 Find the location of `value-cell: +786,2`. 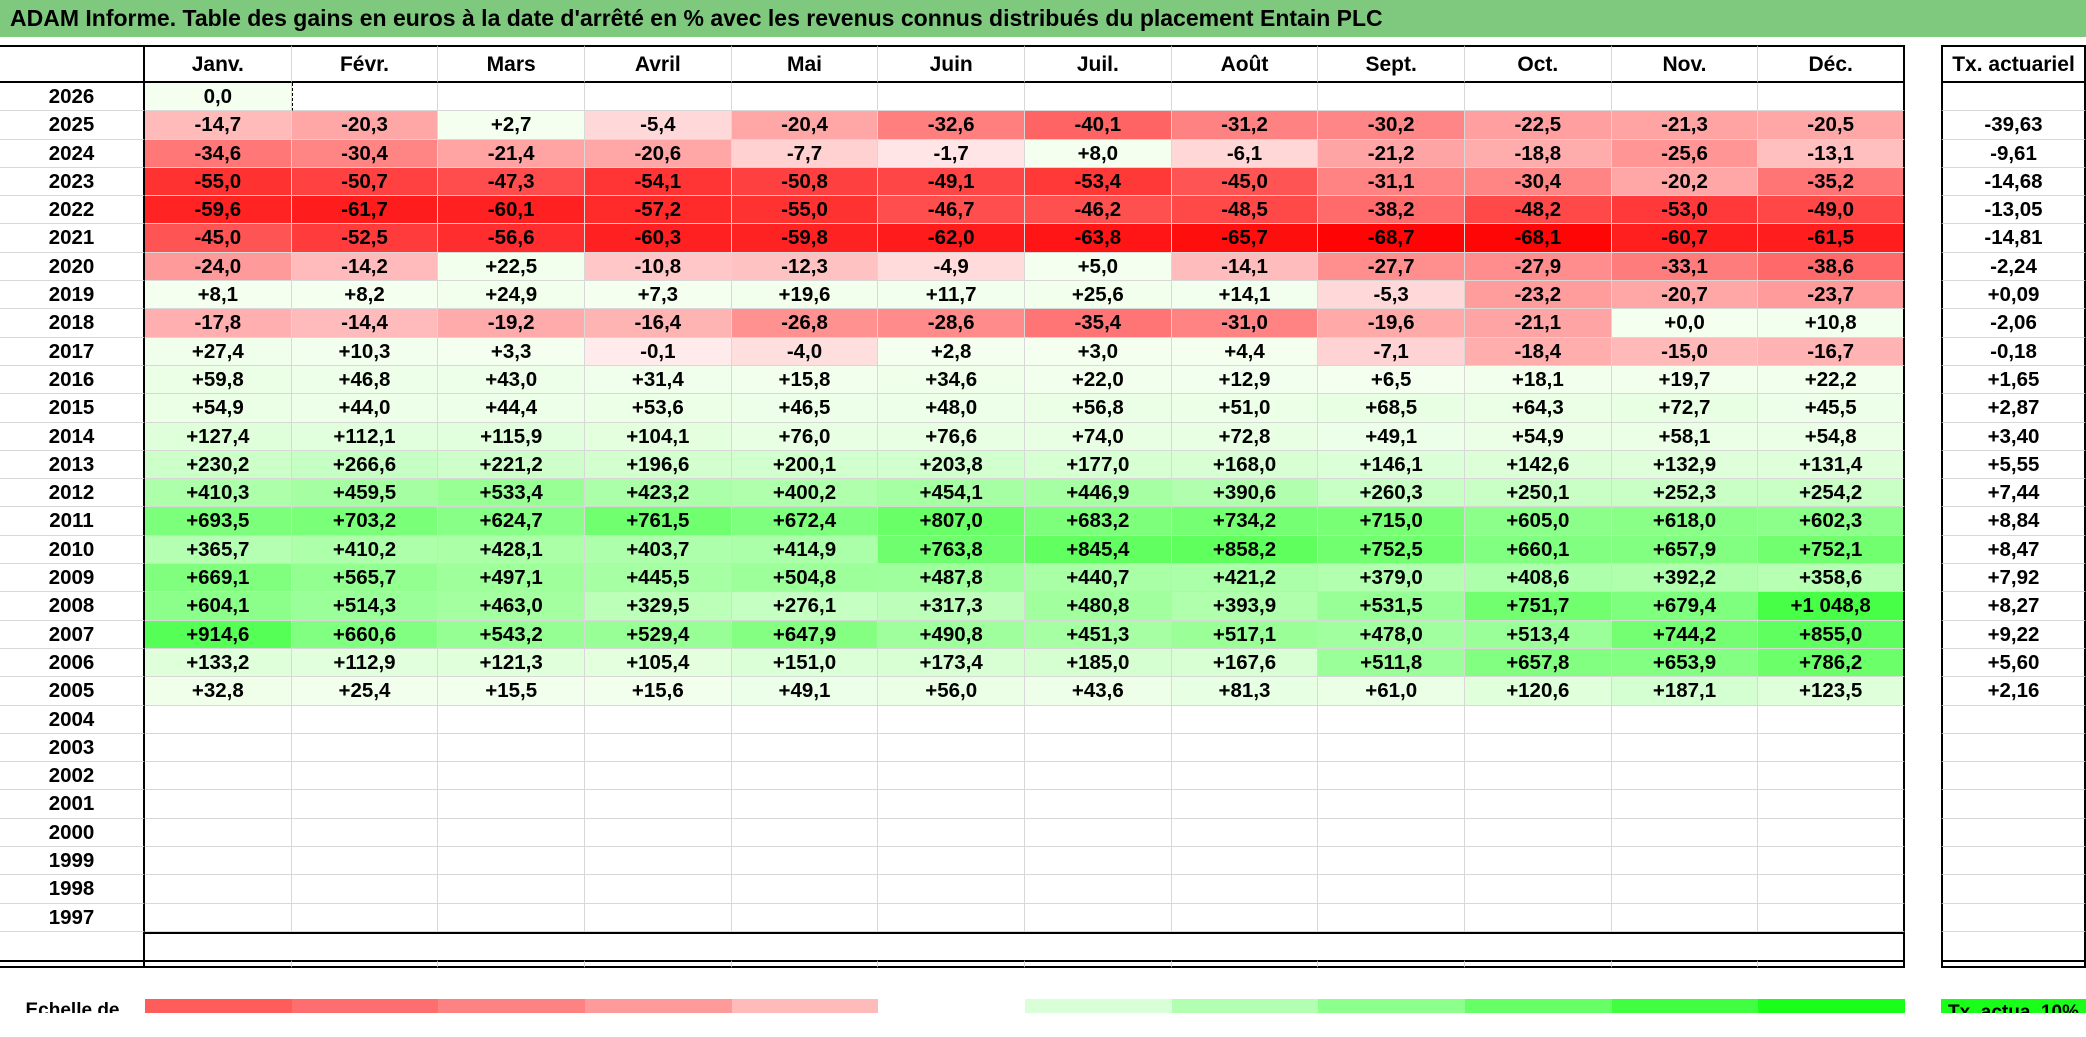

value-cell: +786,2 is located at coordinates (1831, 663).